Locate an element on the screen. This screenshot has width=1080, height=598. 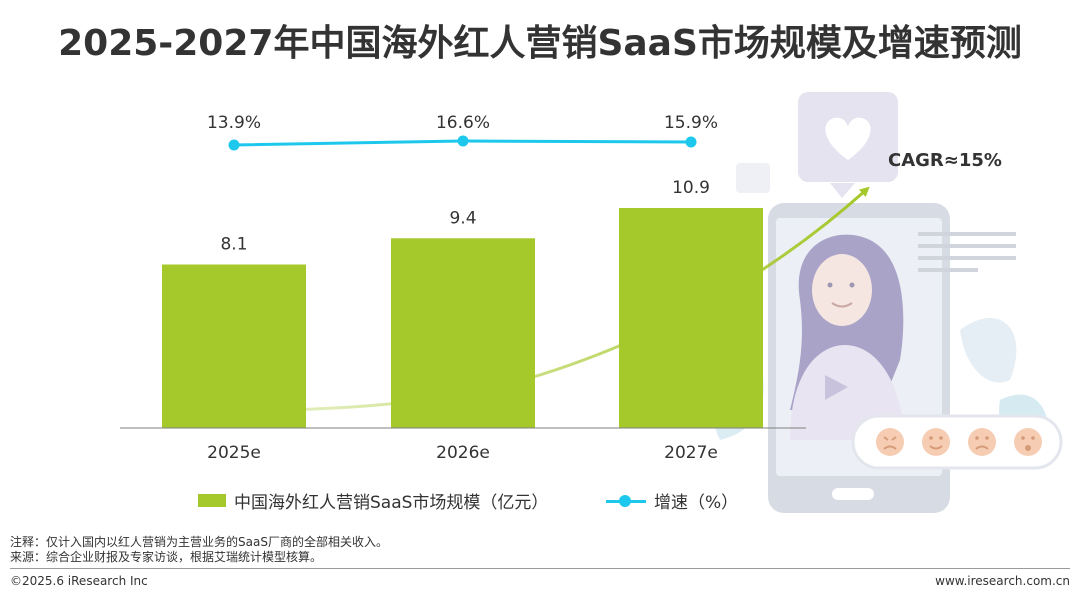
legend-bar-swatch is located at coordinates (212, 500).